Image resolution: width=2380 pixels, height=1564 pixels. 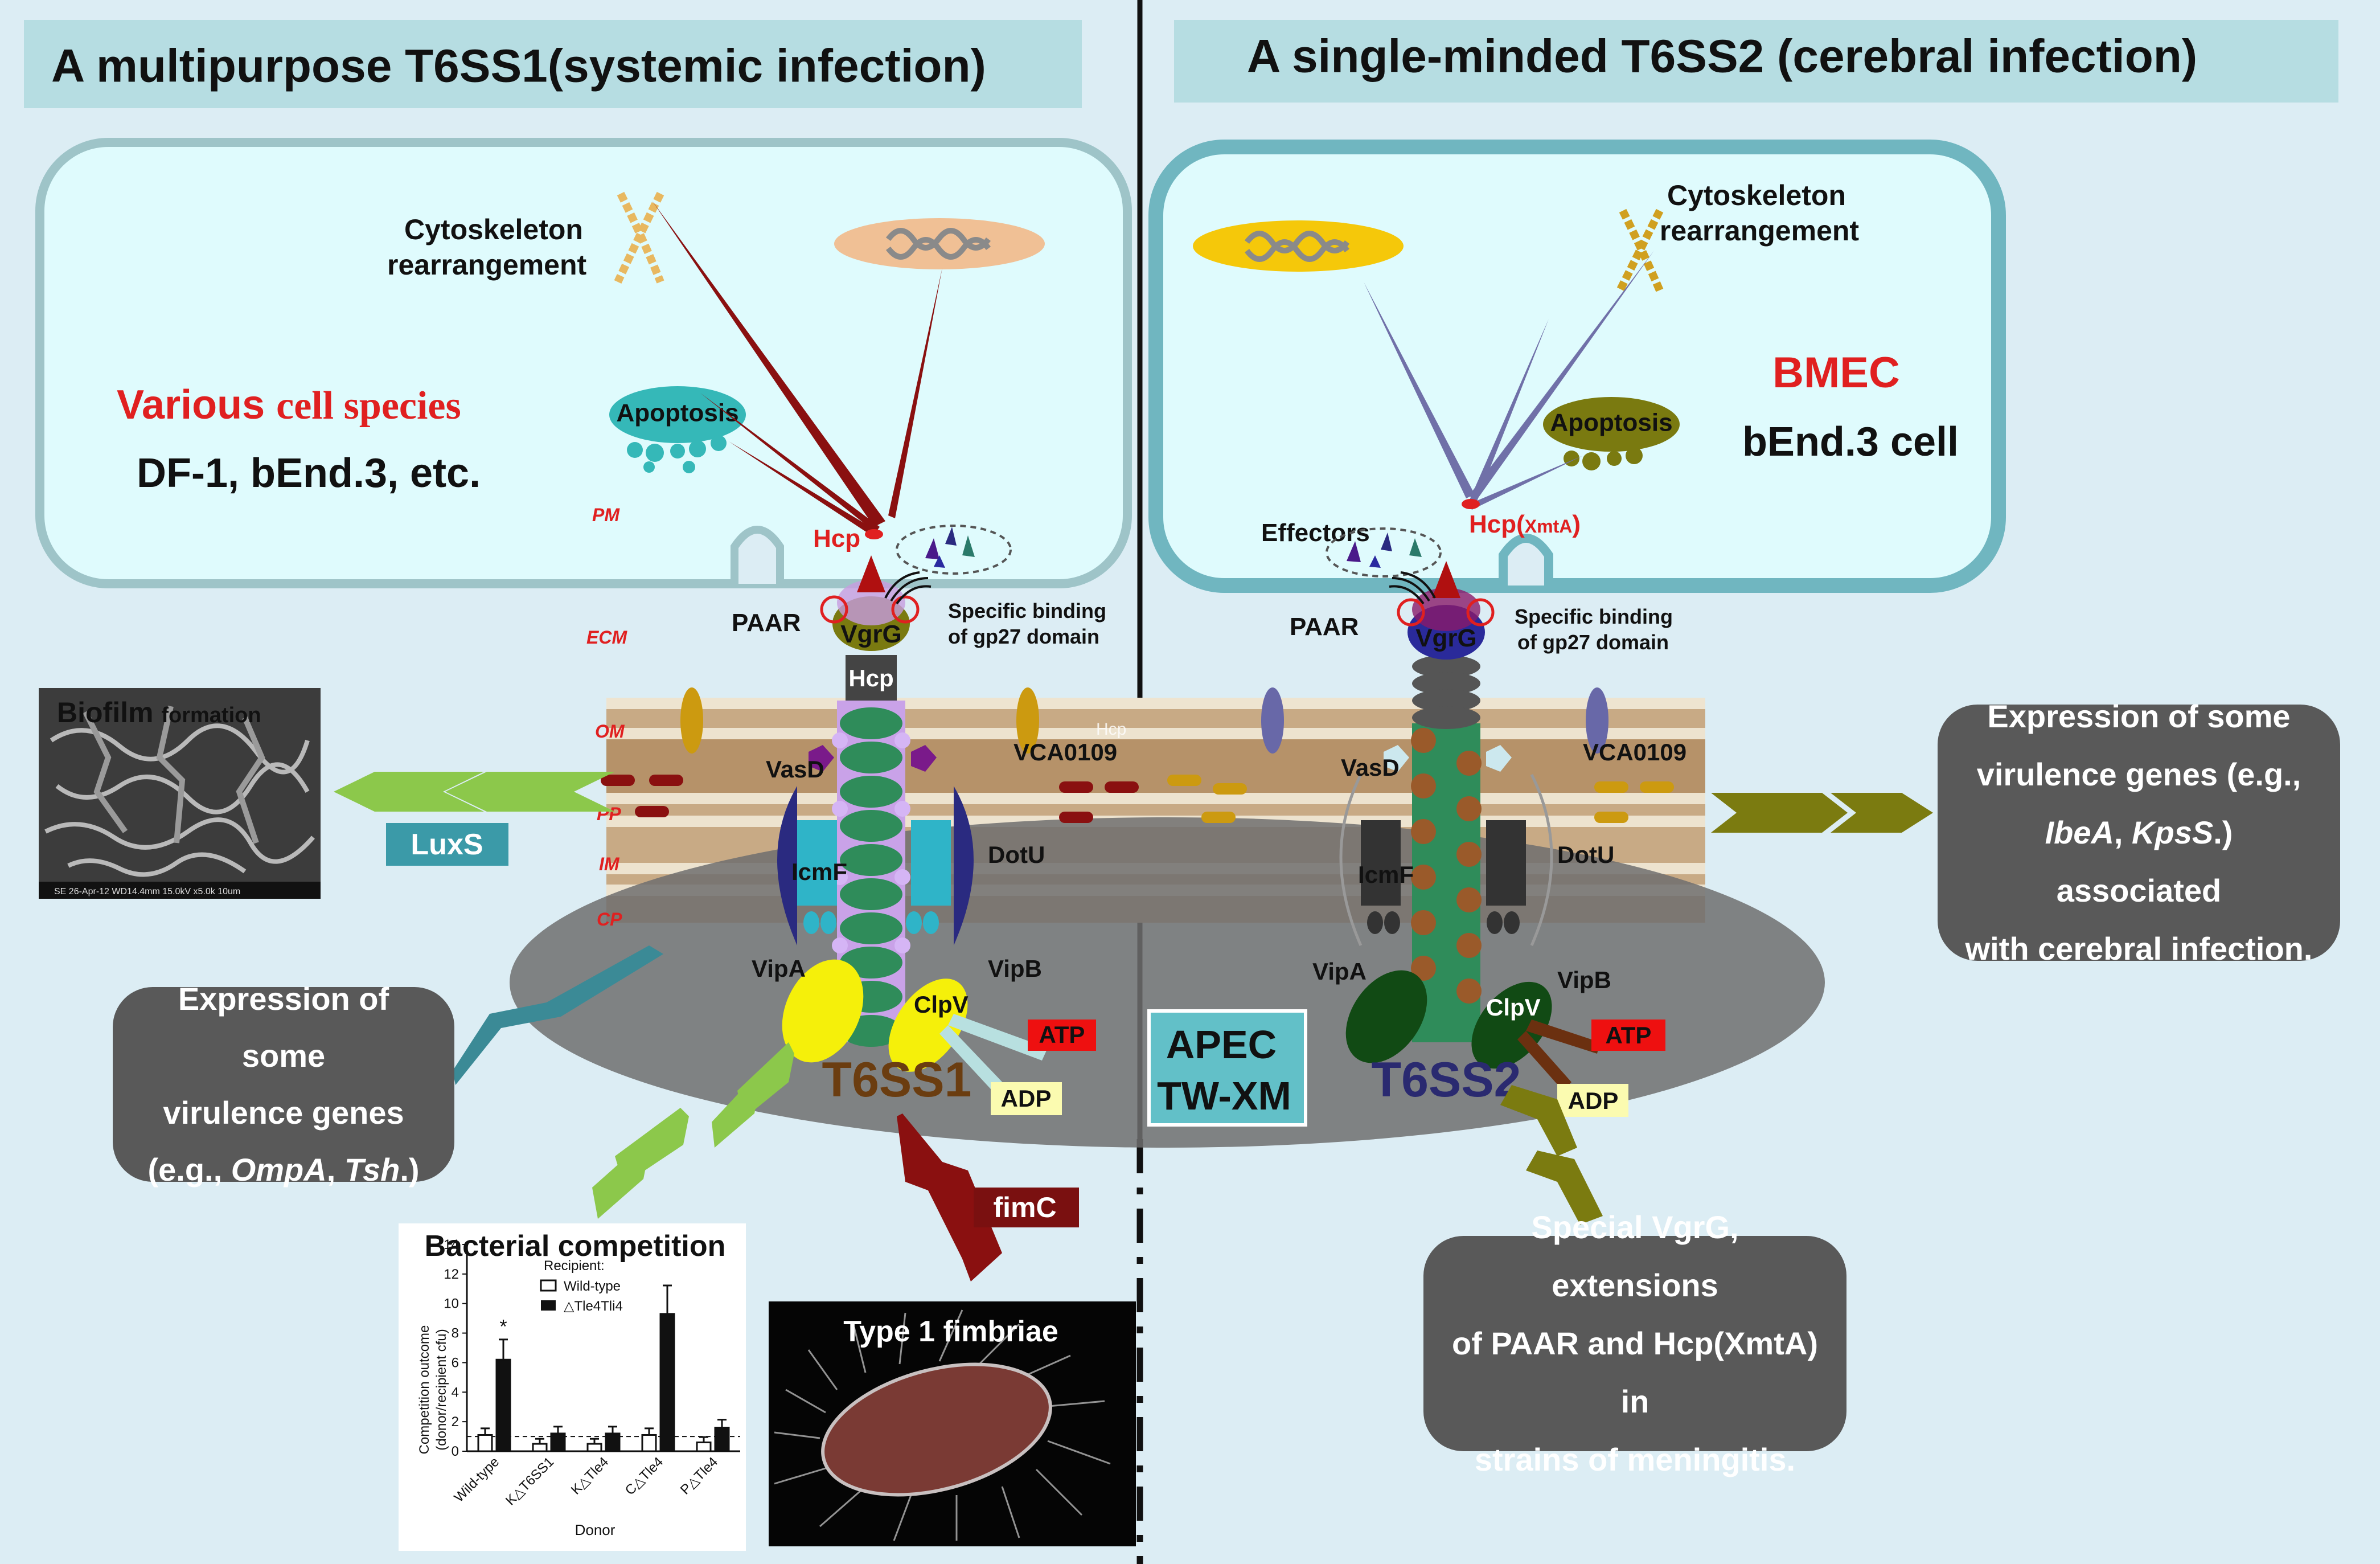 I want to click on cytoskeleton-label-right-1: Cytoskeleton, so click(x=1756, y=195).